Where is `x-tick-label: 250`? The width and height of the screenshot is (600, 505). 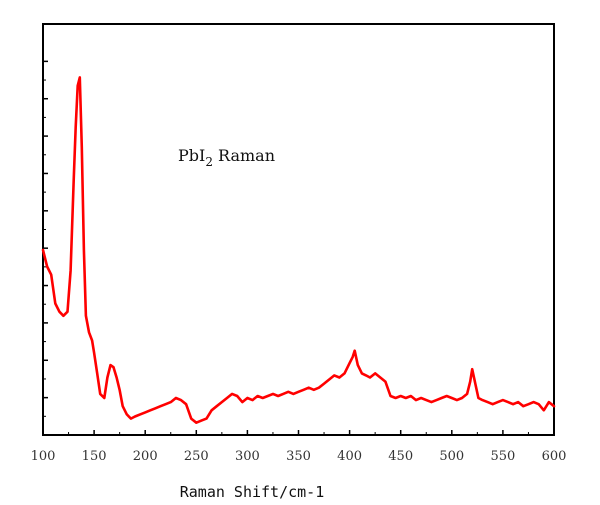
x-tick-label: 250 is located at coordinates (196, 456).